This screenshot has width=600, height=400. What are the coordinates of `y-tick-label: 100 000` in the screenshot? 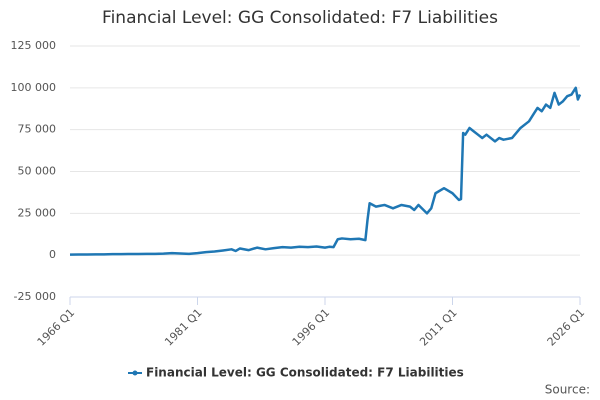 It's located at (34, 87).